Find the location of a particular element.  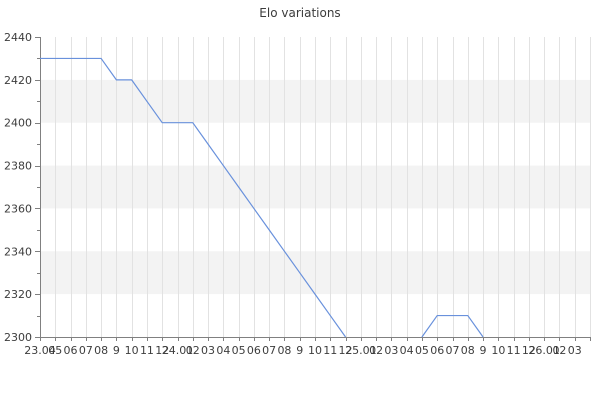

x-tick-label: 25.01 is located at coordinates (361, 350).